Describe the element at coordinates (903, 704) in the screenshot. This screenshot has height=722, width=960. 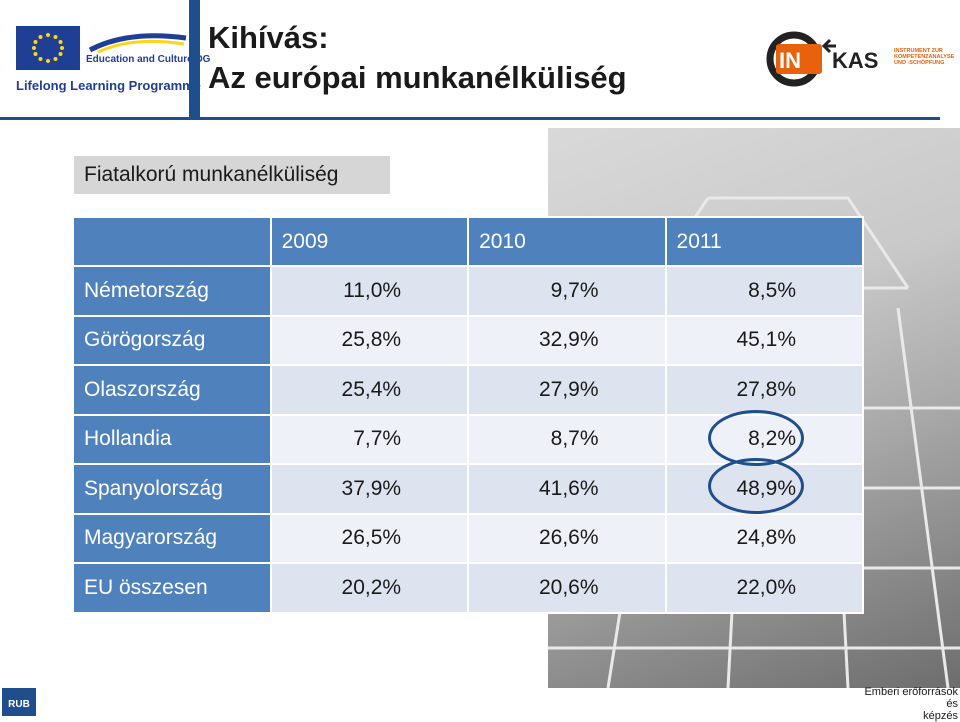
I see `footer-caption: Emberi erőforrások és képzés` at that location.